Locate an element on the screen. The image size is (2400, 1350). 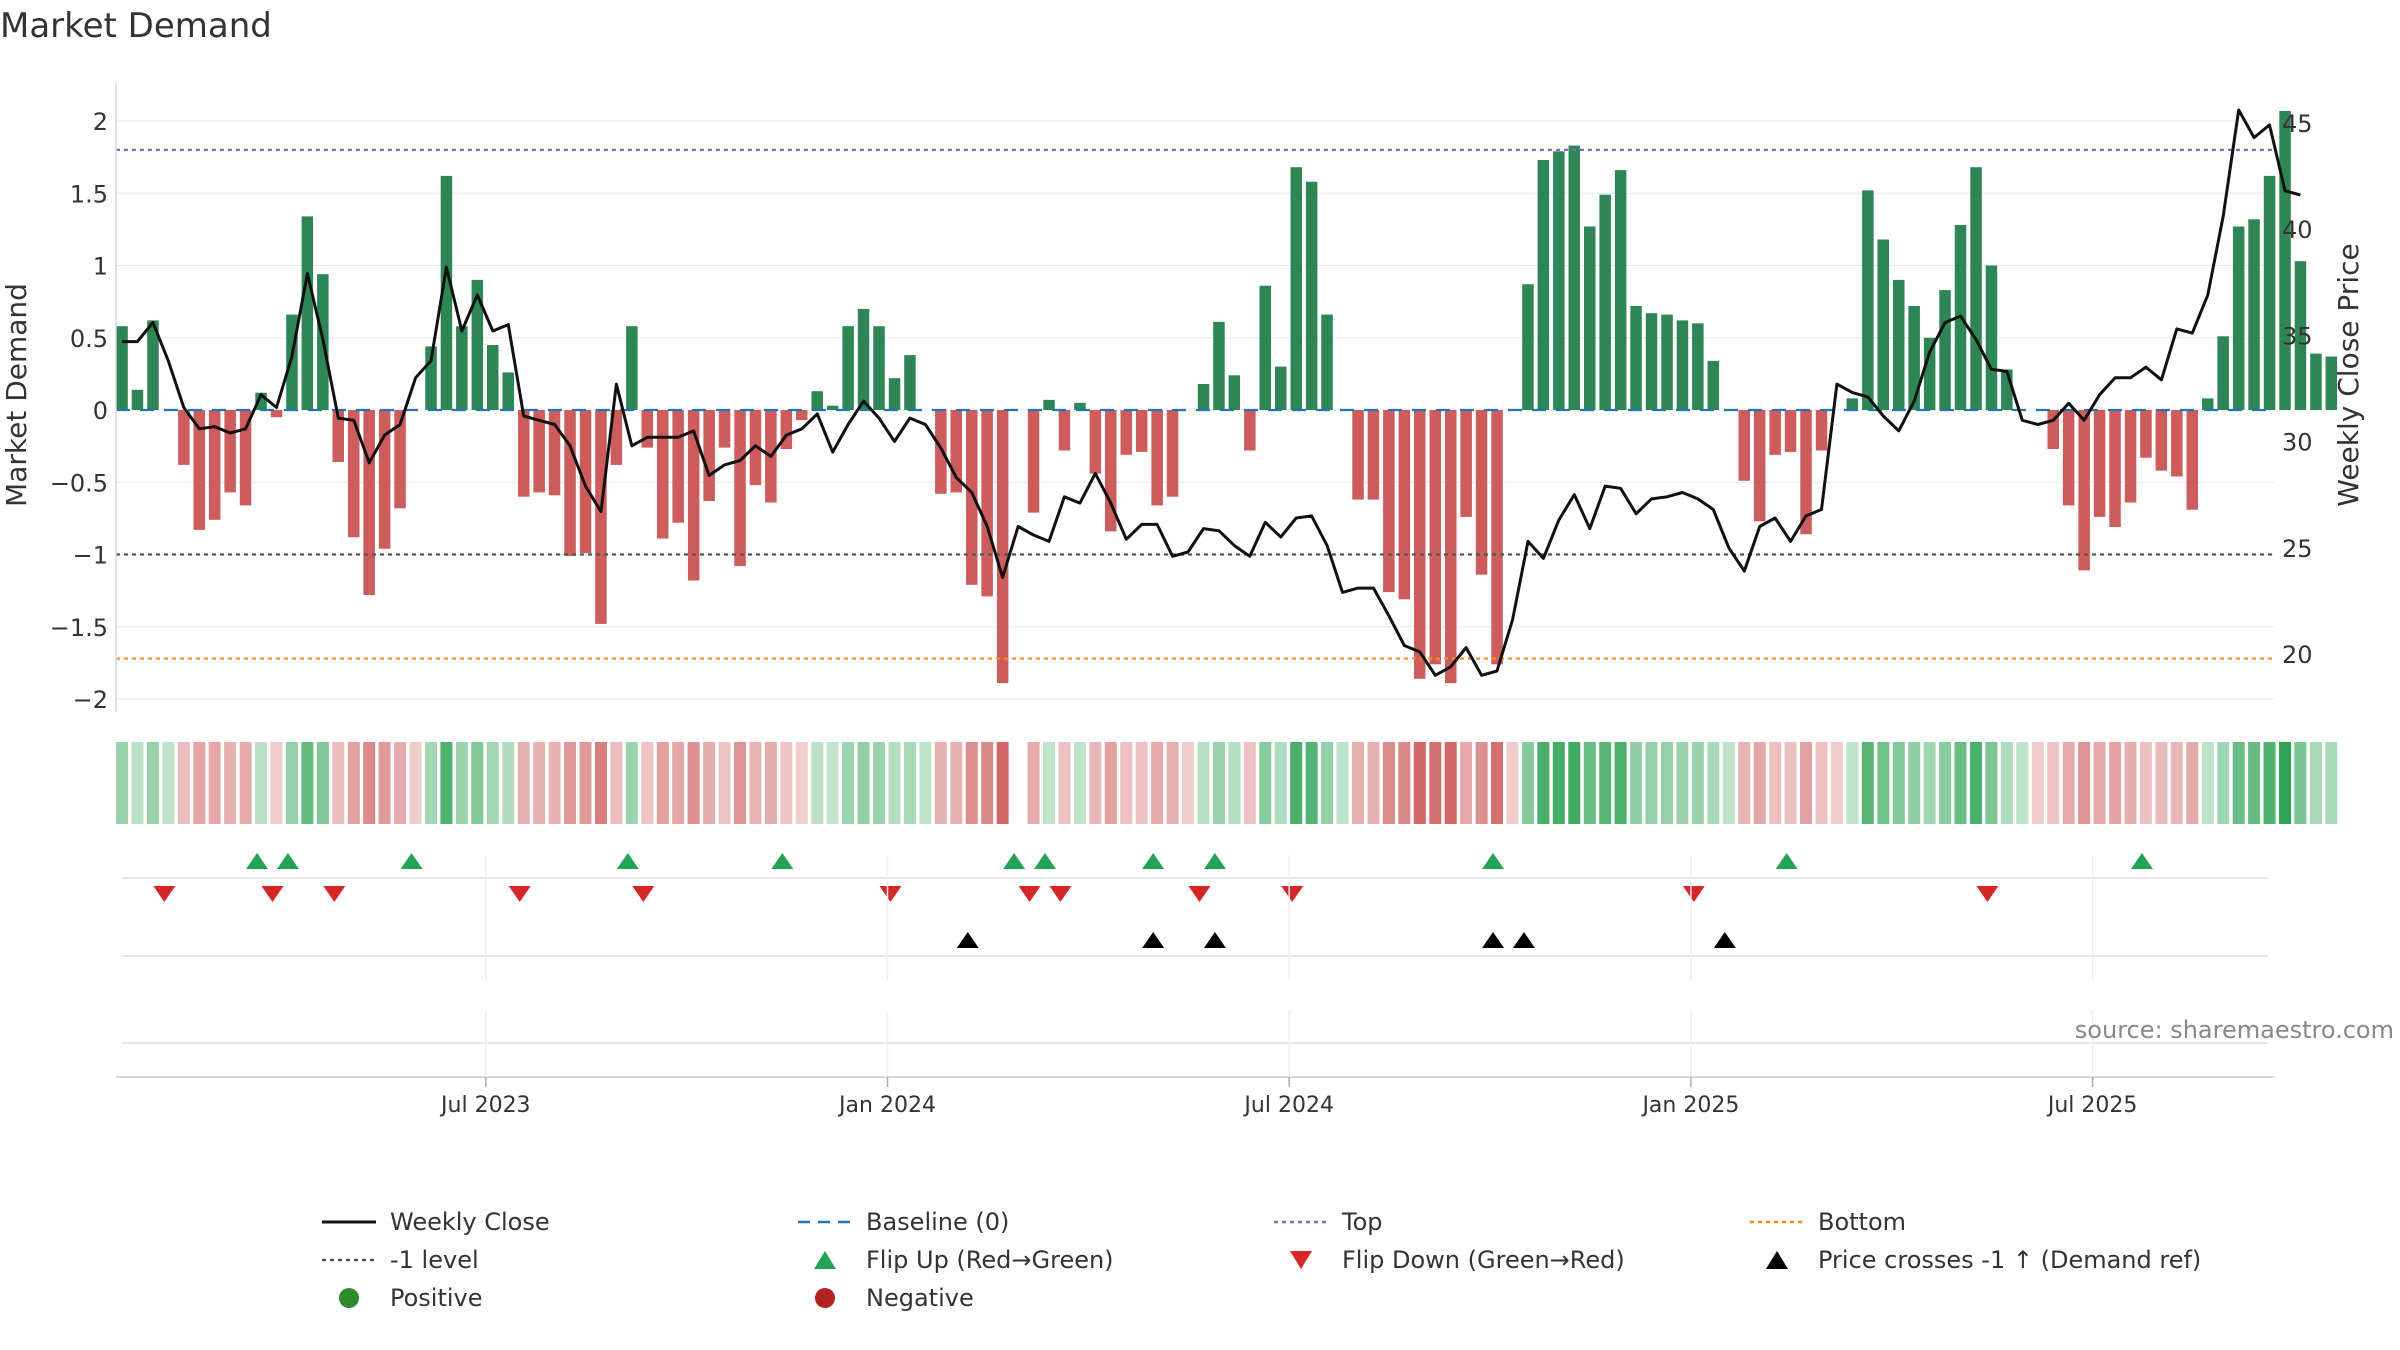
event-markers is located at coordinates (1195, 948).